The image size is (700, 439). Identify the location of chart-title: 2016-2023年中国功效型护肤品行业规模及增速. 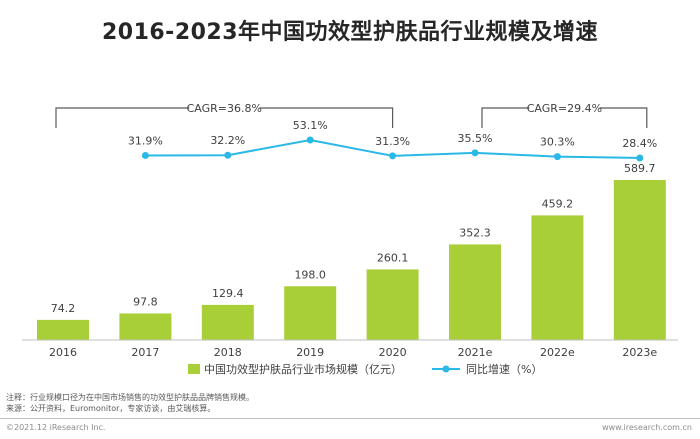
(350, 32).